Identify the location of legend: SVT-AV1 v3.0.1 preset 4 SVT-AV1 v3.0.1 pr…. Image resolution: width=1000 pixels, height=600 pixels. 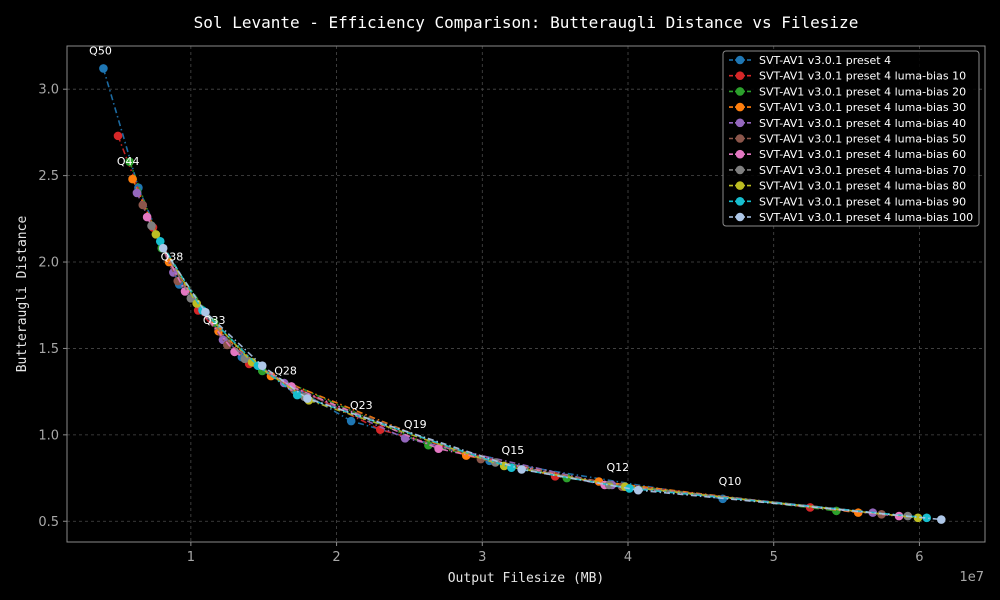
(851, 138).